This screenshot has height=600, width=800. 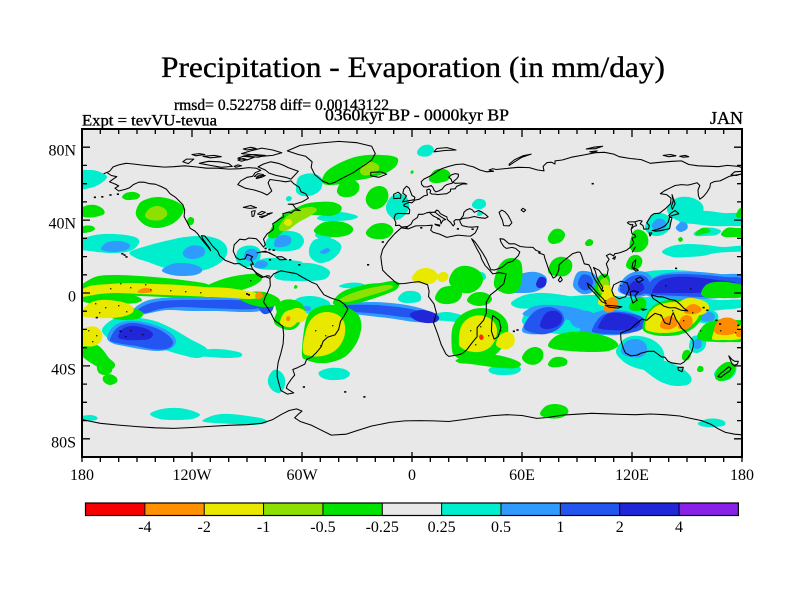 I want to click on svg-text:rmsd= 0.522758 diff= 0.0014312: rmsd= 0.522758 diff= 0.00143122, so click(x=281, y=105).